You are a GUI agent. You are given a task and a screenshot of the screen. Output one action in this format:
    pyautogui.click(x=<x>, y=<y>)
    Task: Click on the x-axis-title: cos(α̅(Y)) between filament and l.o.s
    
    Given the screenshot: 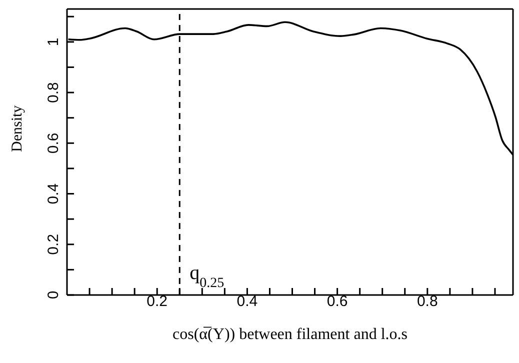 What is the action you would take?
    pyautogui.click(x=290, y=334)
    